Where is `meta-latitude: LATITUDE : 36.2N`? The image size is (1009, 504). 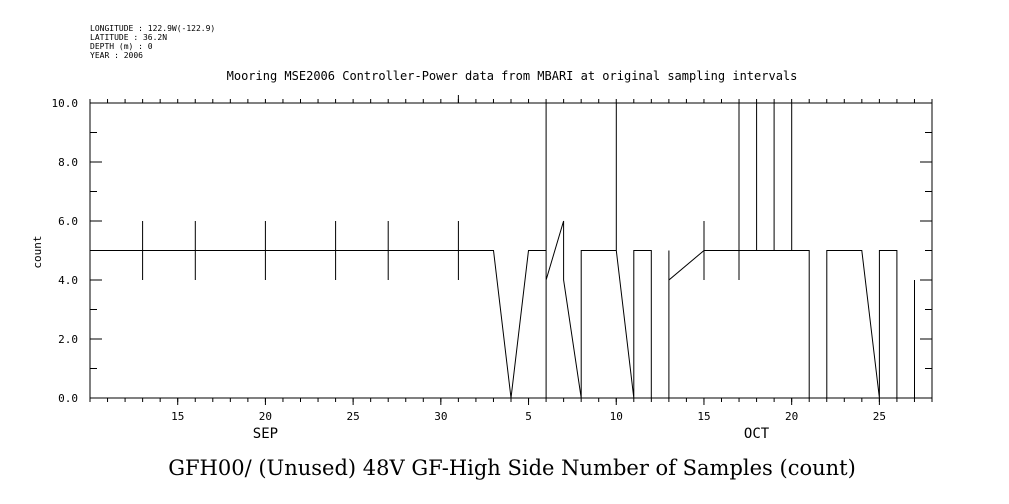 meta-latitude: LATITUDE : 36.2N is located at coordinates (128, 37).